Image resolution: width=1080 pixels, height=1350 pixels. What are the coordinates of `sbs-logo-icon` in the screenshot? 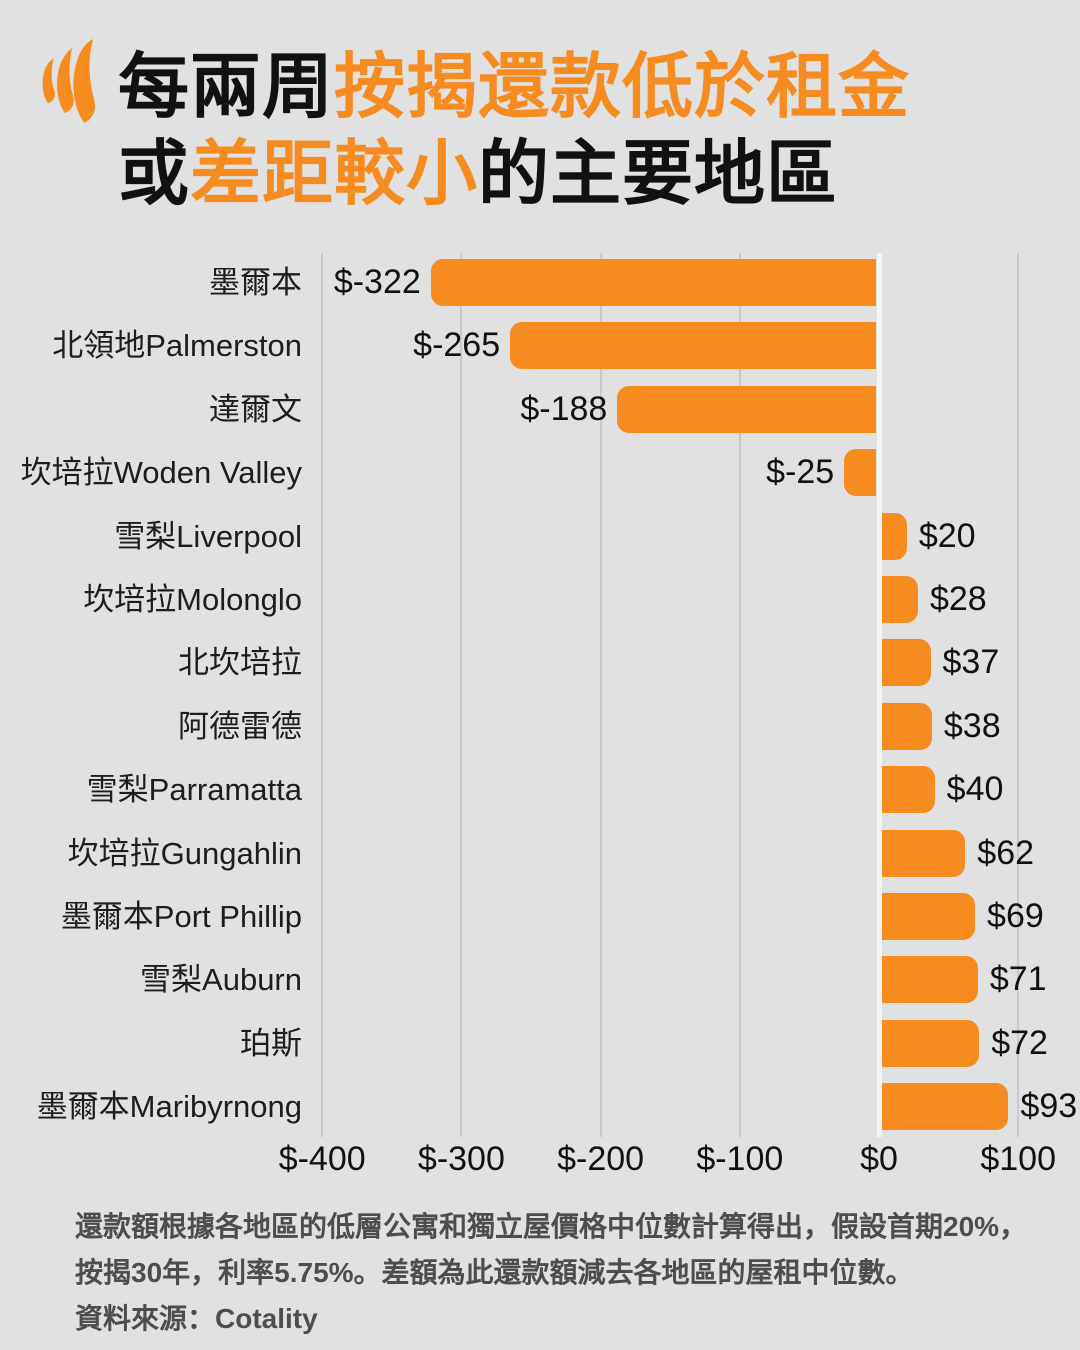 It's located at (69, 81).